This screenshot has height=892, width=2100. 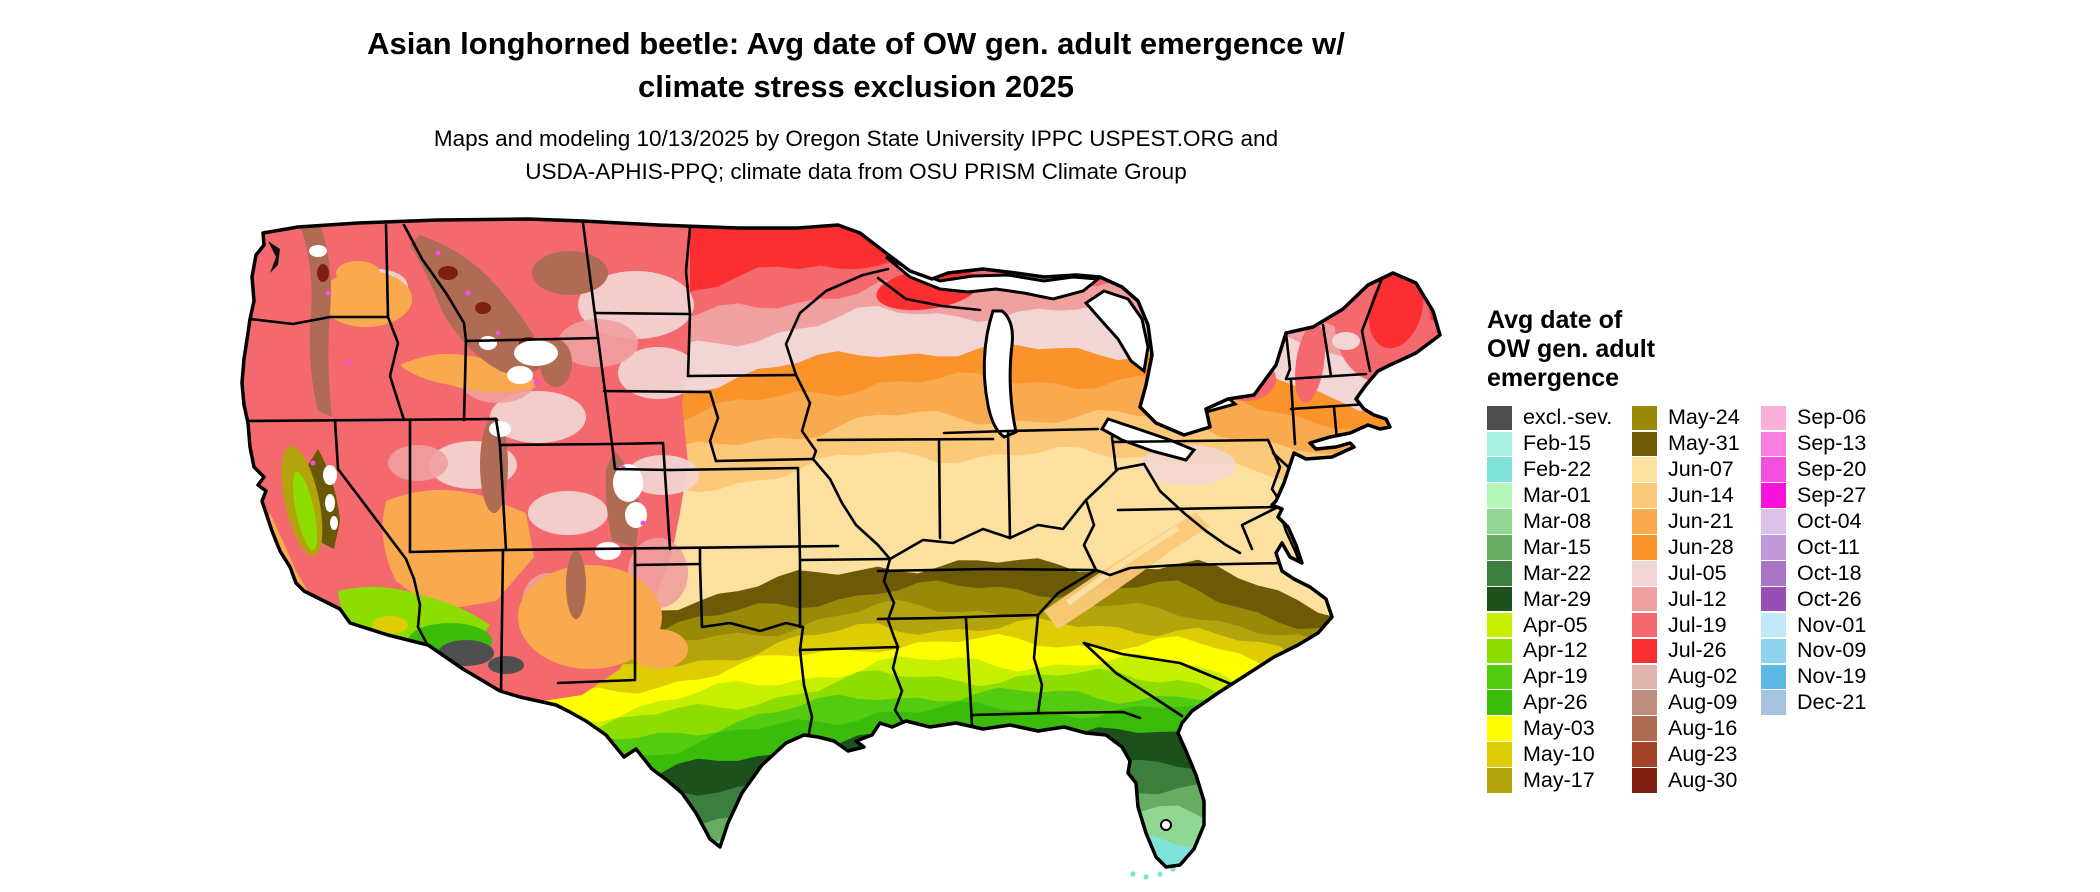 I want to click on legend-label: Jun-21, so click(x=1701, y=521).